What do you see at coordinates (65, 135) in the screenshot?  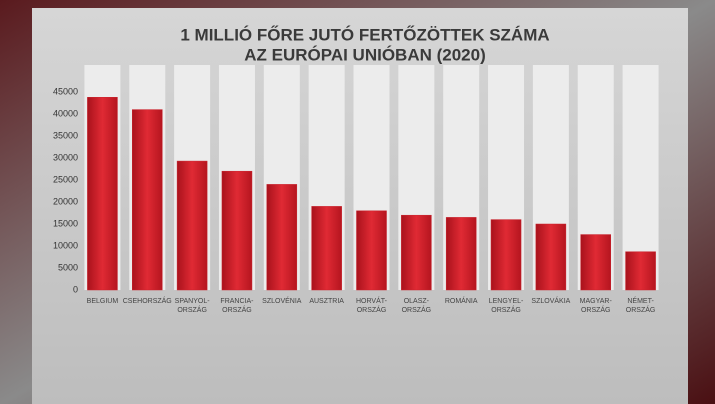 I see `y-tick-label: 35000` at bounding box center [65, 135].